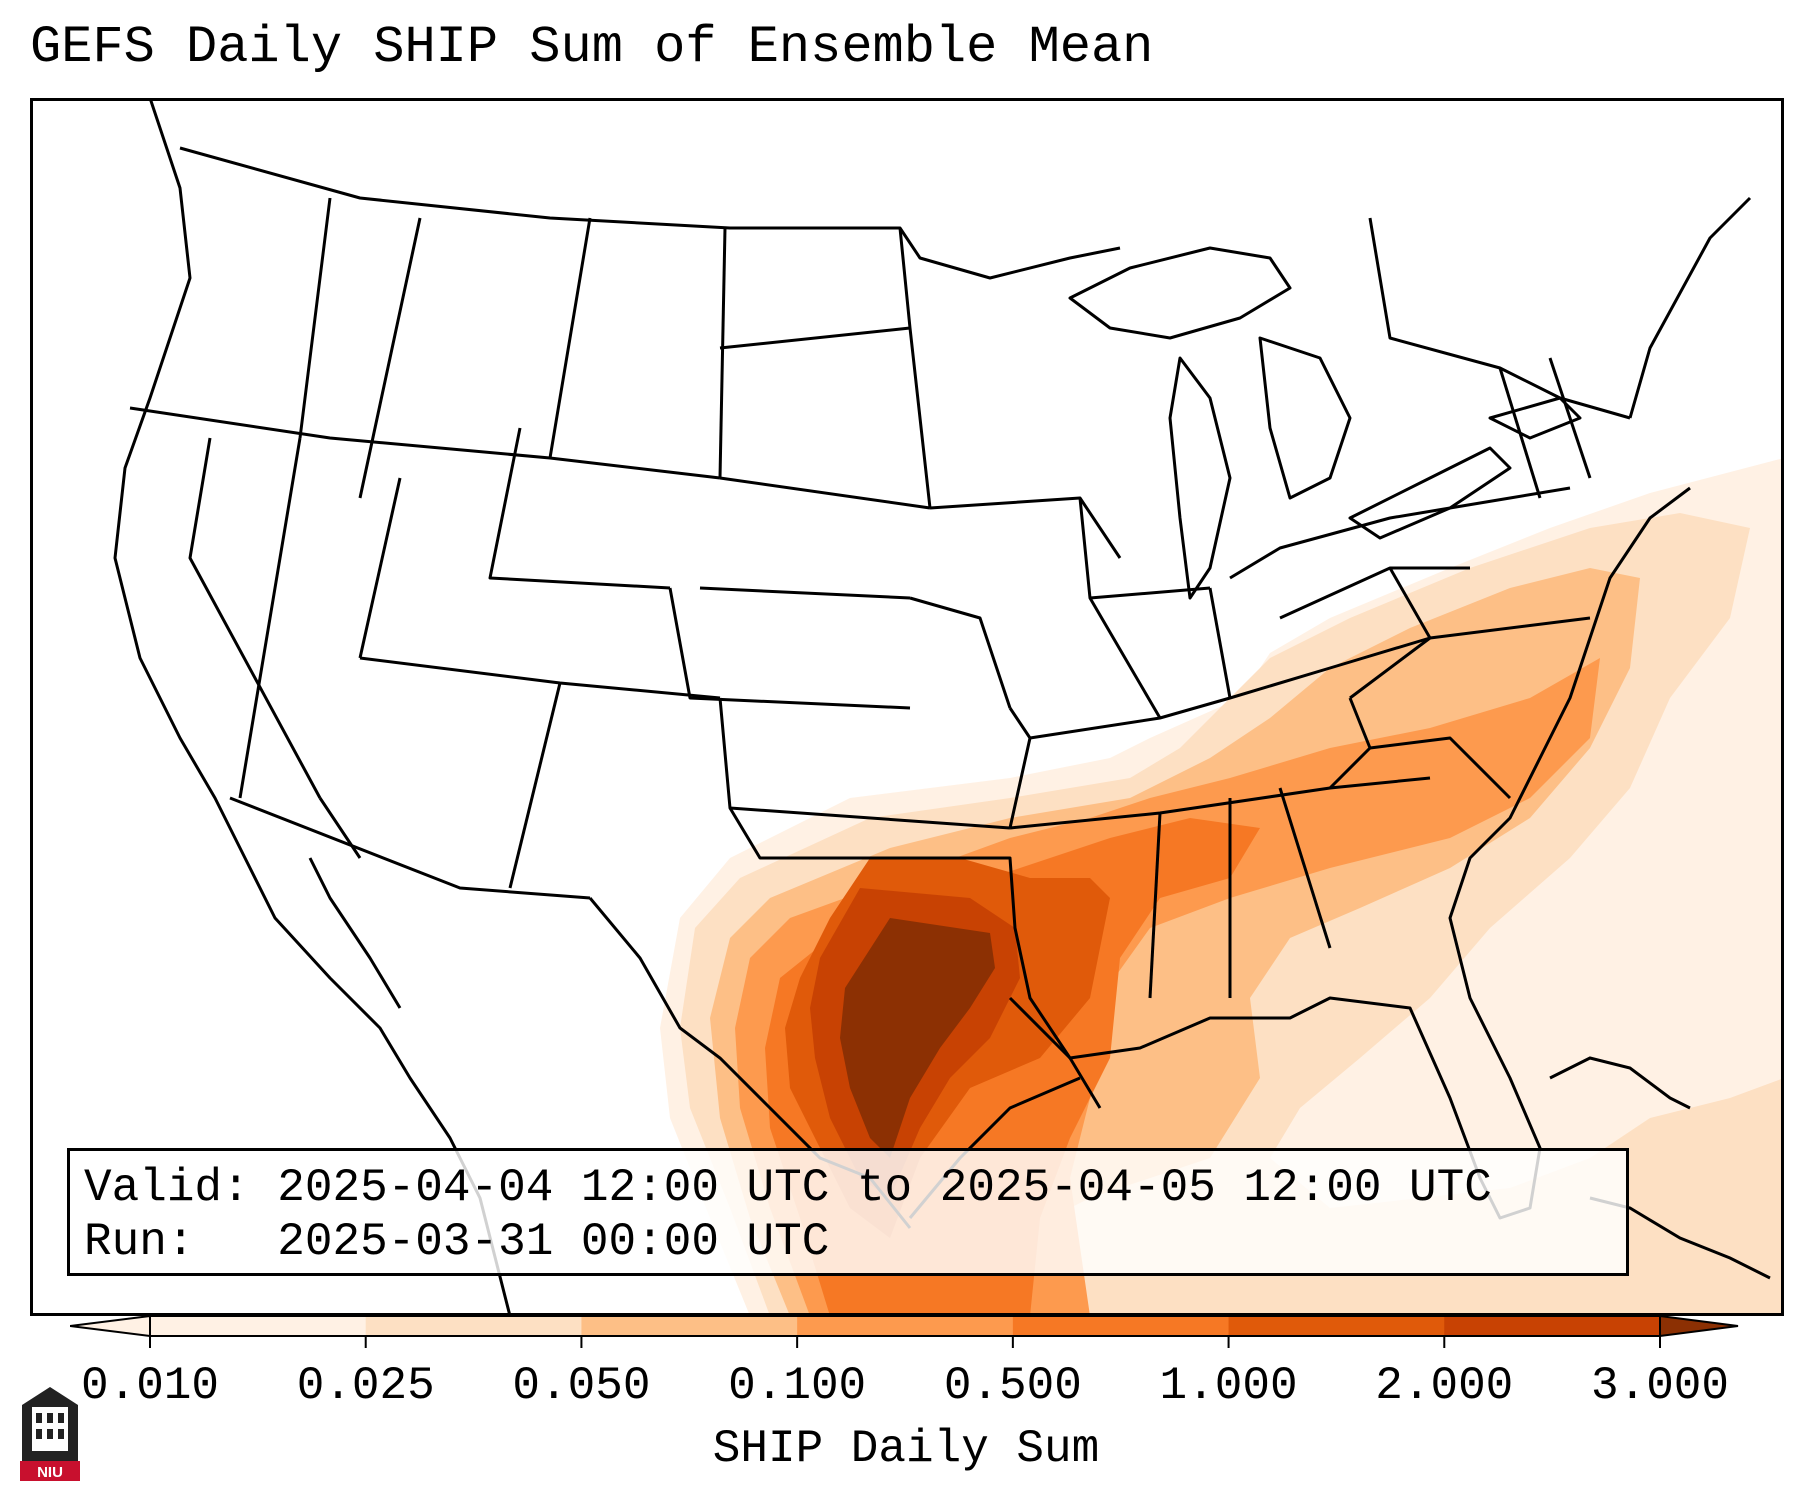  I want to click on colorbar-tick-label: 1.000, so click(1228, 1386).